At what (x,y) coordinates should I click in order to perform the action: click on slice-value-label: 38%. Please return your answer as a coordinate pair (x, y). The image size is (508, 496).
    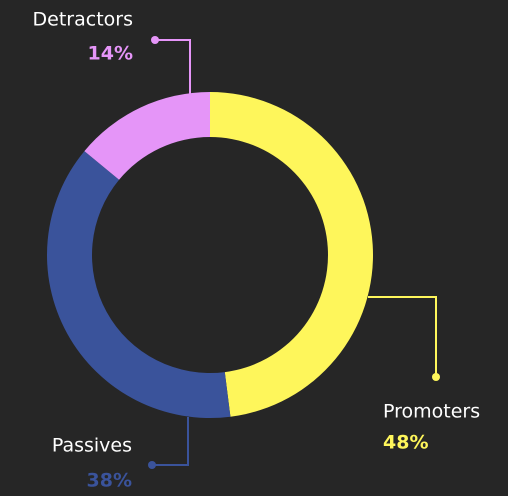
    Looking at the image, I should click on (109, 481).